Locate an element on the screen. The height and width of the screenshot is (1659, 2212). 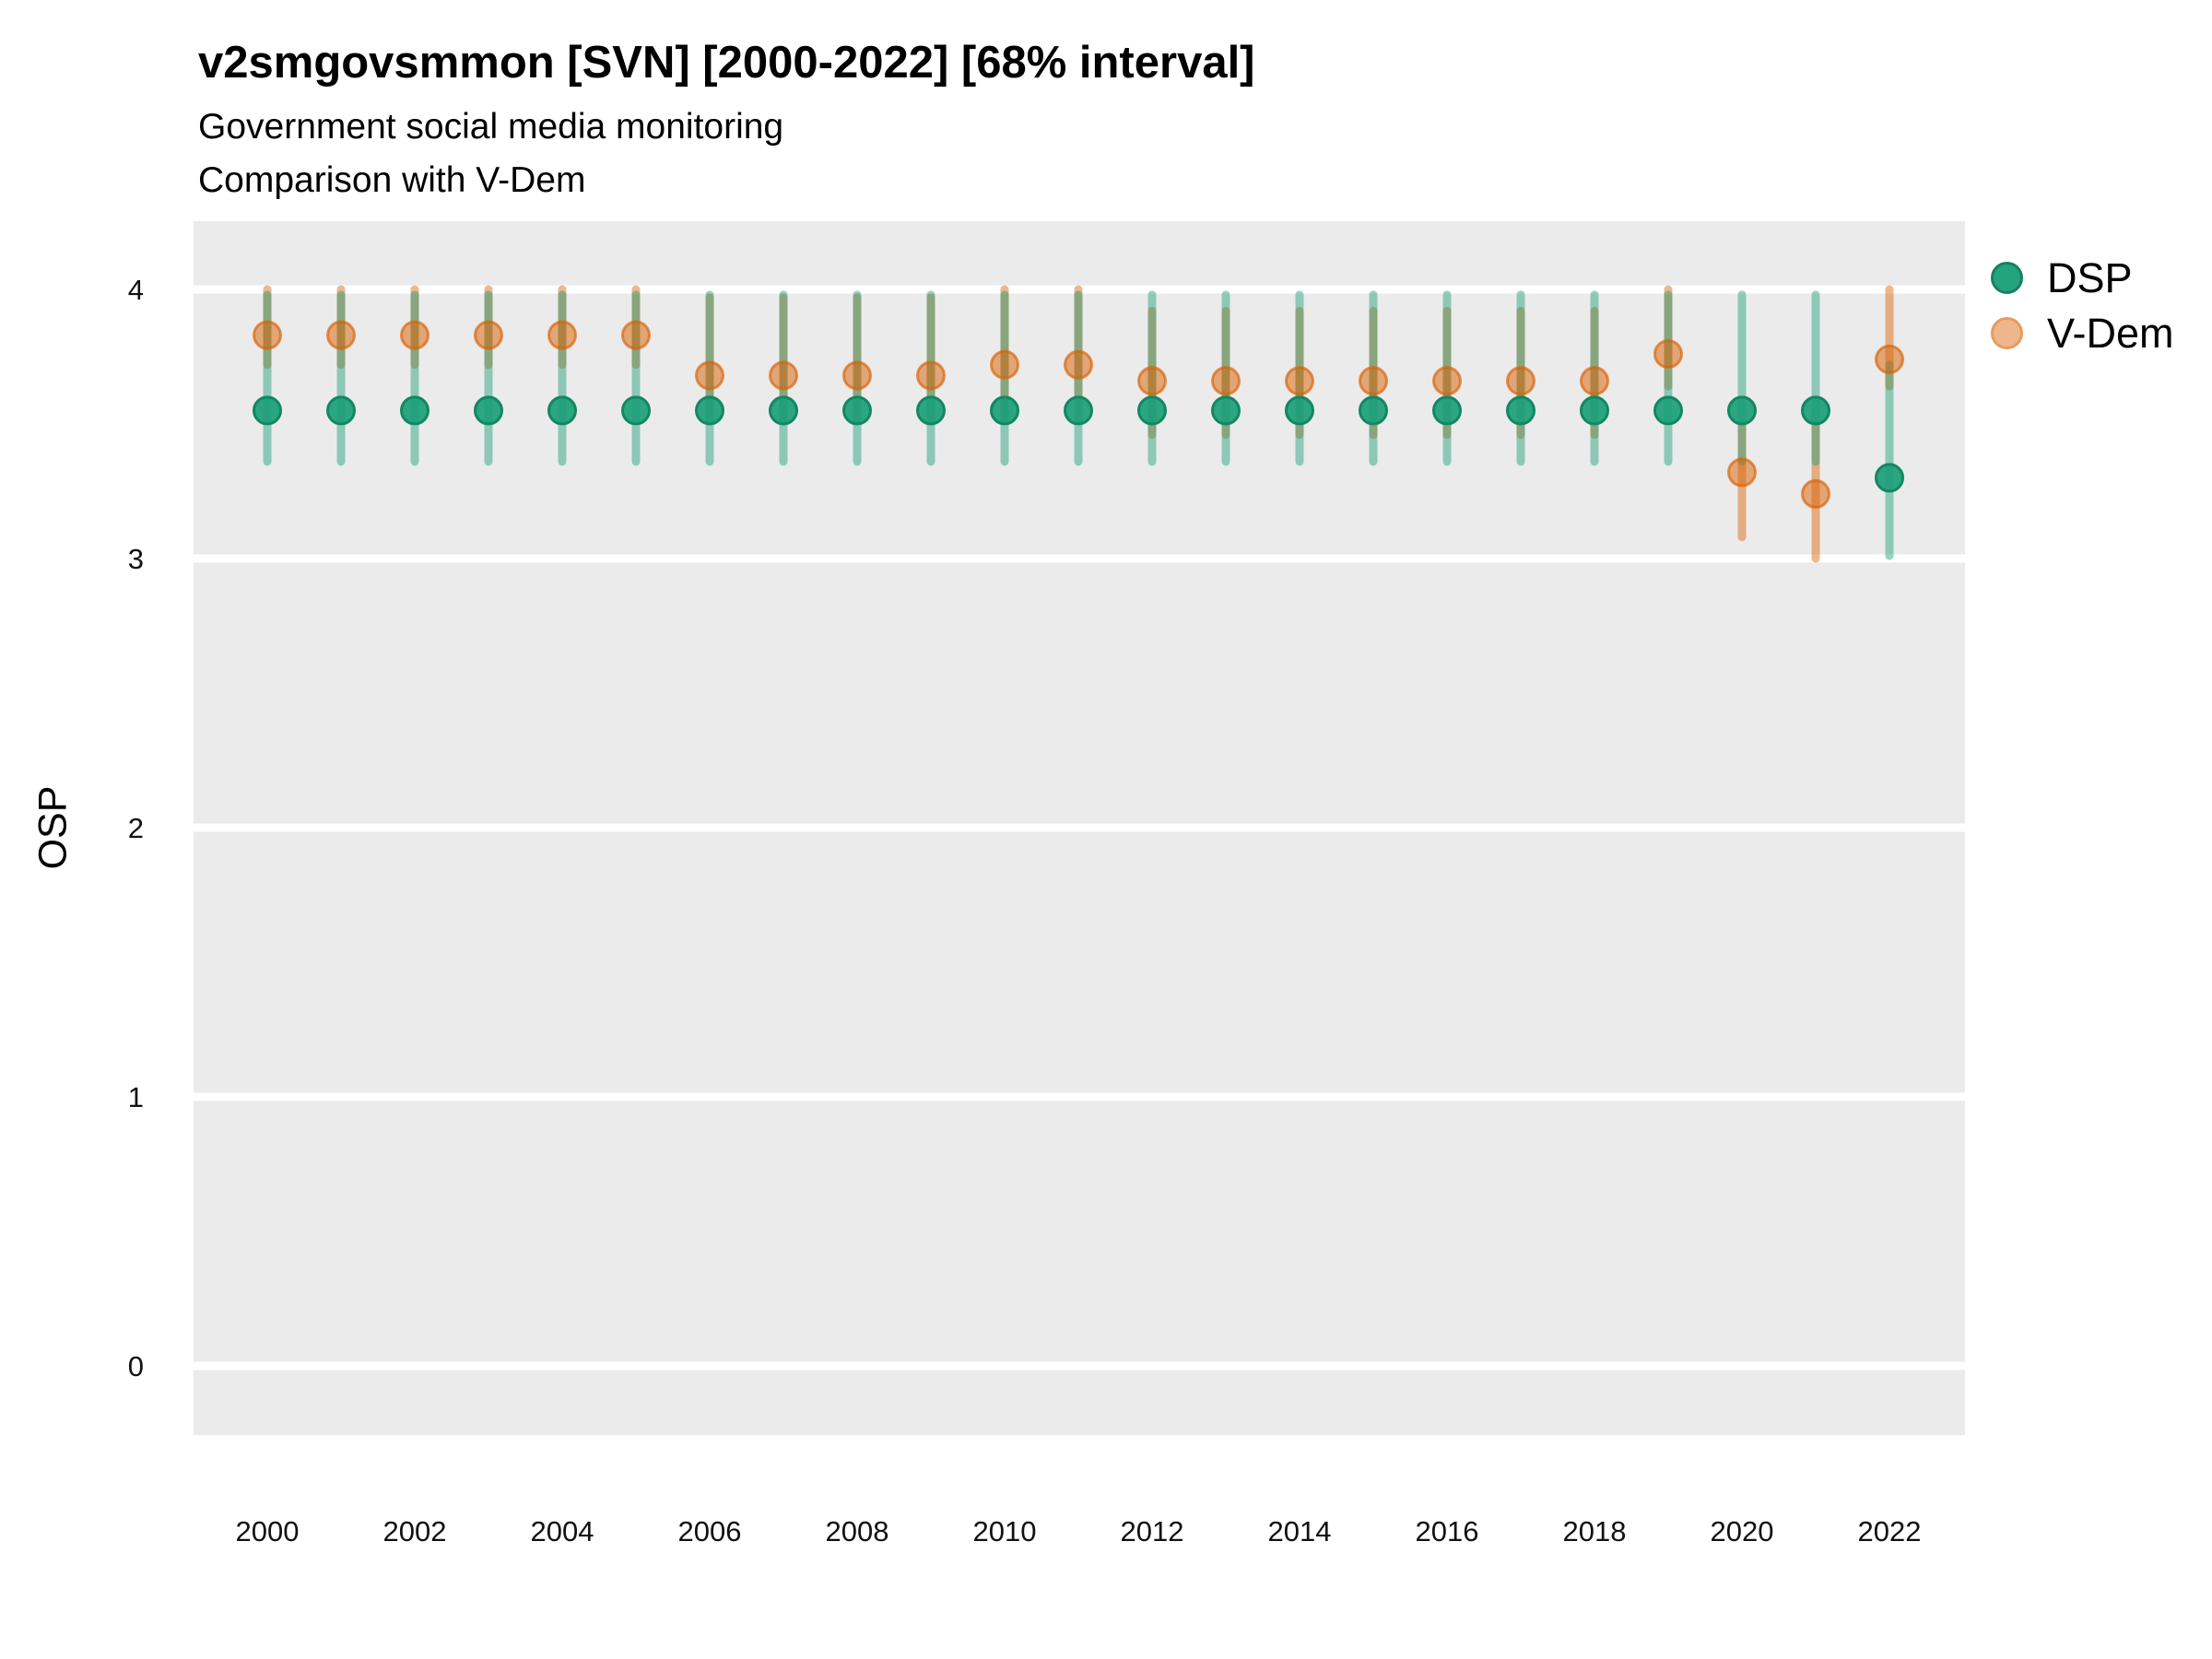
point-dsp-2022 is located at coordinates (1889, 478).